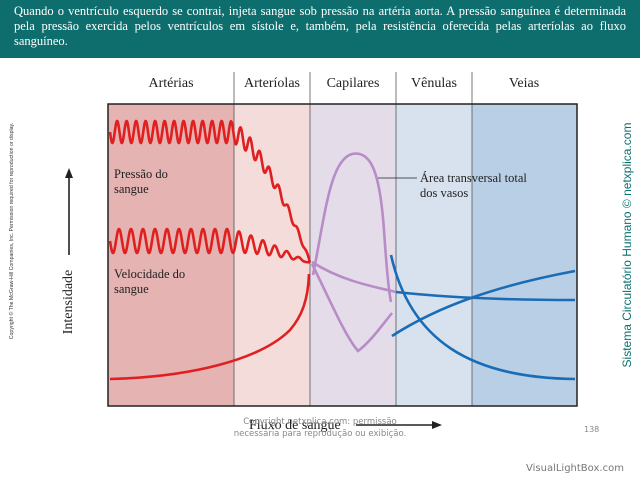 The height and width of the screenshot is (480, 640). I want to click on region-veias, so click(524, 255).